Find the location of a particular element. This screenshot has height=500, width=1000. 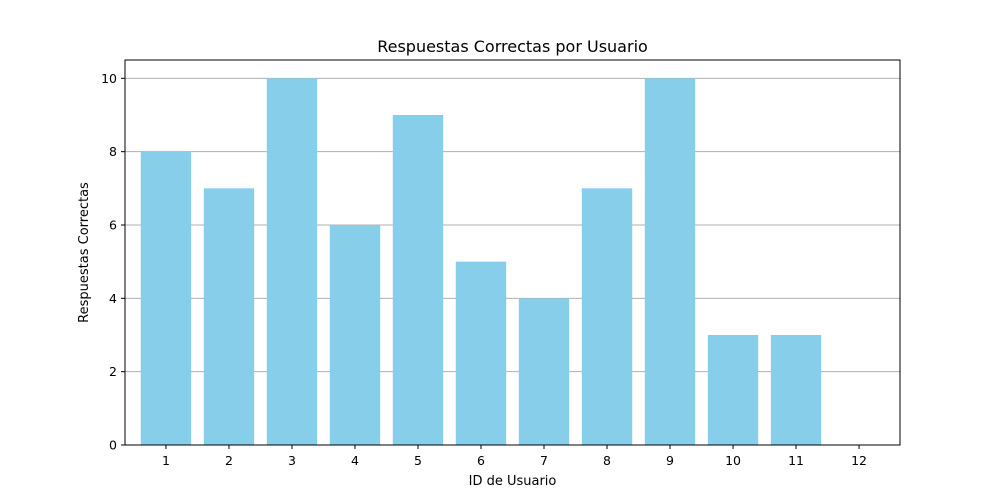

x-tick-label: 5 is located at coordinates (418, 460).